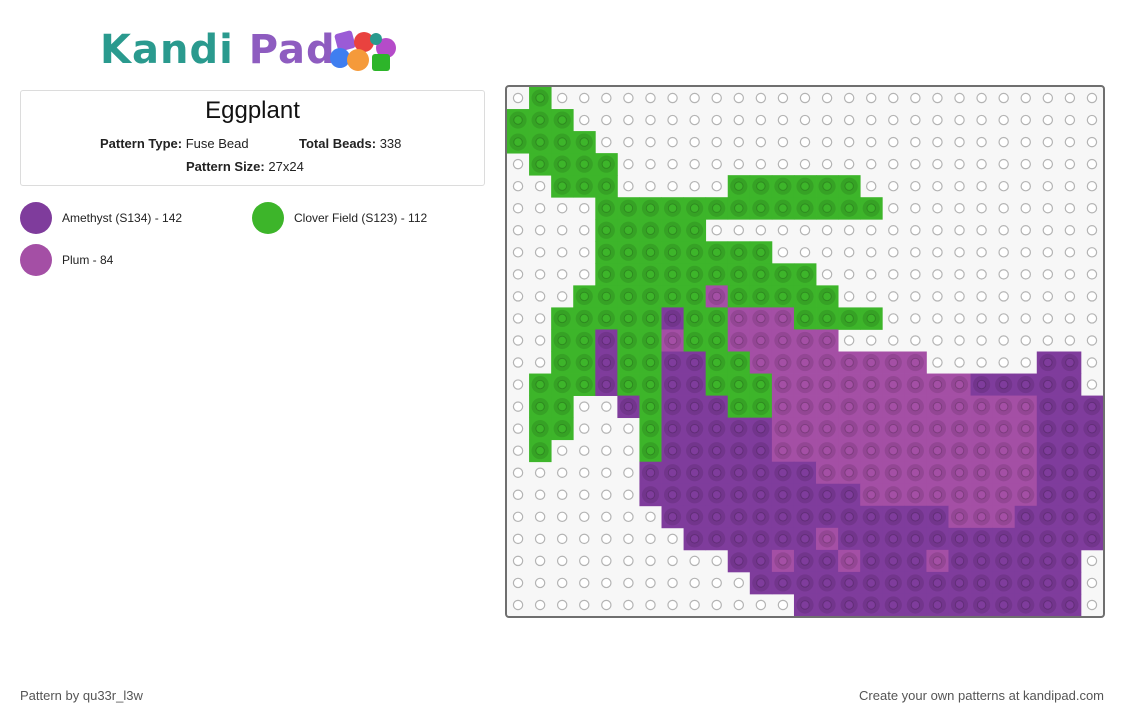 This screenshot has height=720, width=1124. Describe the element at coordinates (252, 110) in the screenshot. I see `pattern-title: Eggplant` at that location.